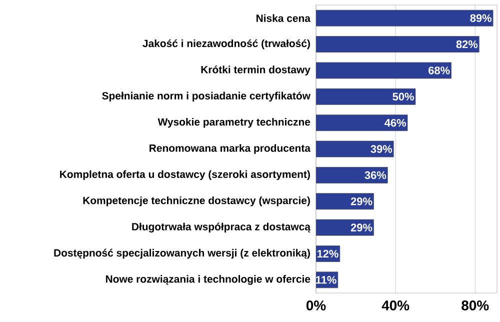 The width and height of the screenshot is (500, 322). I want to click on x-tick-label: 80%, so click(475, 305).